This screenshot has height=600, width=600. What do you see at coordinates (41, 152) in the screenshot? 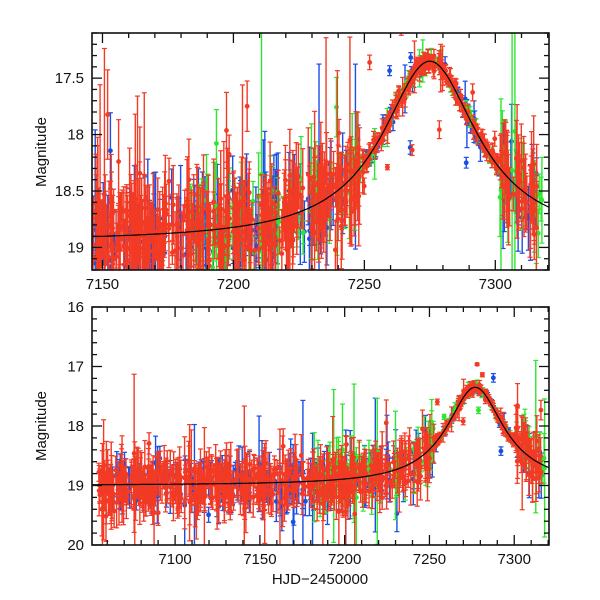
I see `top-y-axis-title: Magnitude` at bounding box center [41, 152].